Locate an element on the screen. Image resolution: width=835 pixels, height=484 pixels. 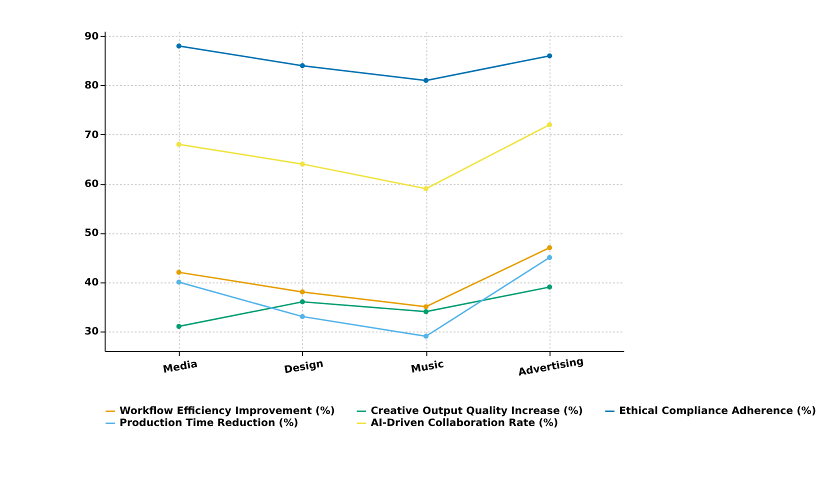
y-tick-label: 90 is located at coordinates (91, 36).